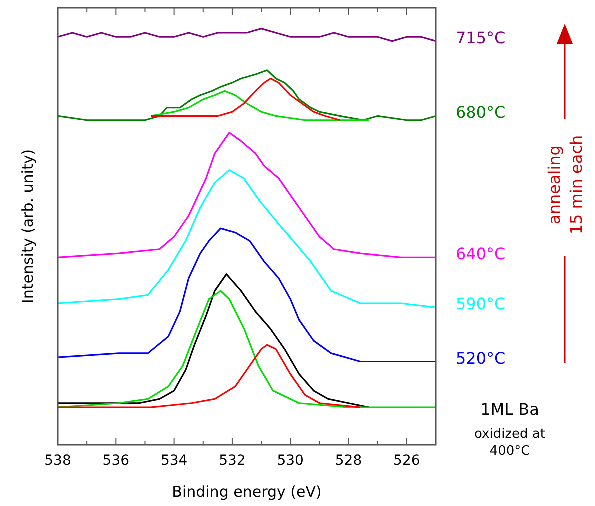  Describe the element at coordinates (28, 226) in the screenshot. I see `y-axis-title: Intensity (arb. unity)` at that location.